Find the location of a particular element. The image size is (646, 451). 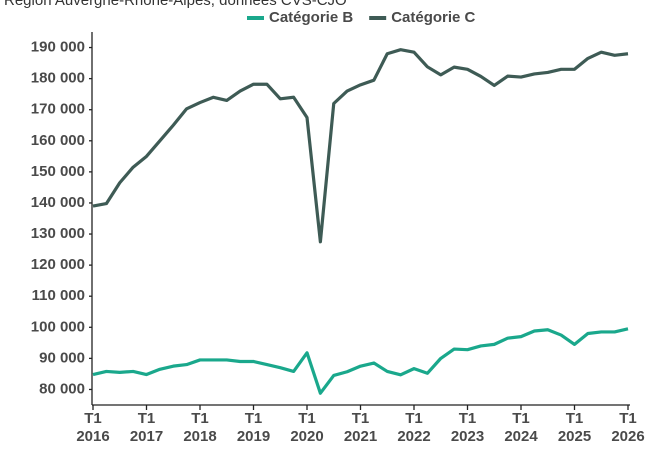

x-tick-label: T1 2025 is located at coordinates (574, 427).